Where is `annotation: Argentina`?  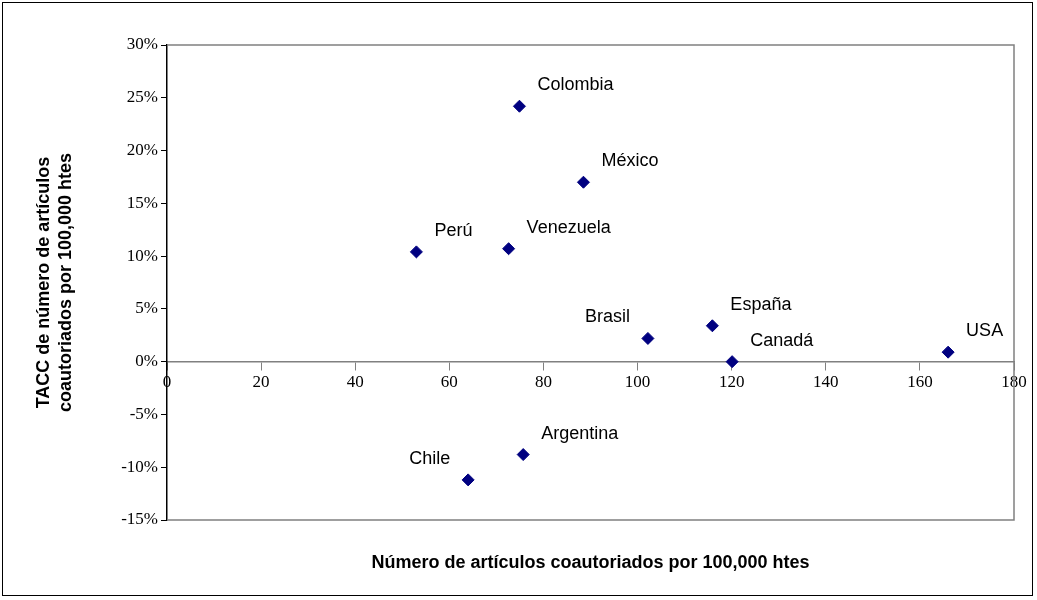
annotation: Argentina is located at coordinates (580, 432).